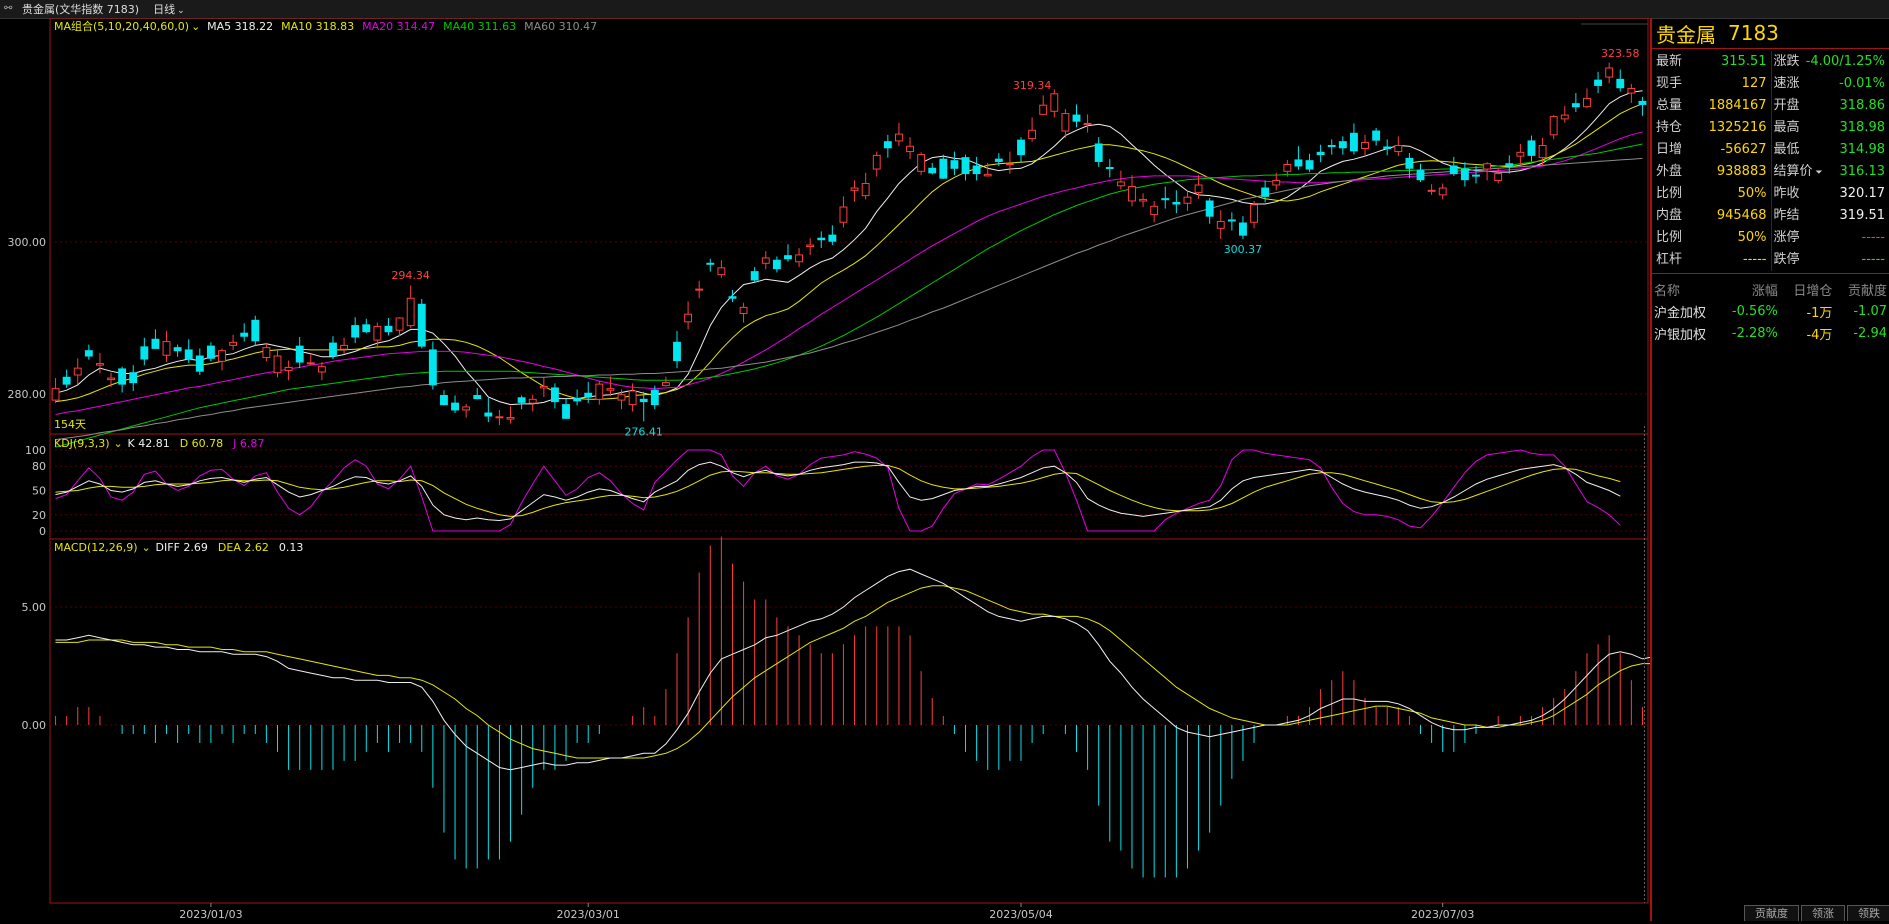 The height and width of the screenshot is (924, 1889). I want to click on period-selector: 日线⌄, so click(169, 9).